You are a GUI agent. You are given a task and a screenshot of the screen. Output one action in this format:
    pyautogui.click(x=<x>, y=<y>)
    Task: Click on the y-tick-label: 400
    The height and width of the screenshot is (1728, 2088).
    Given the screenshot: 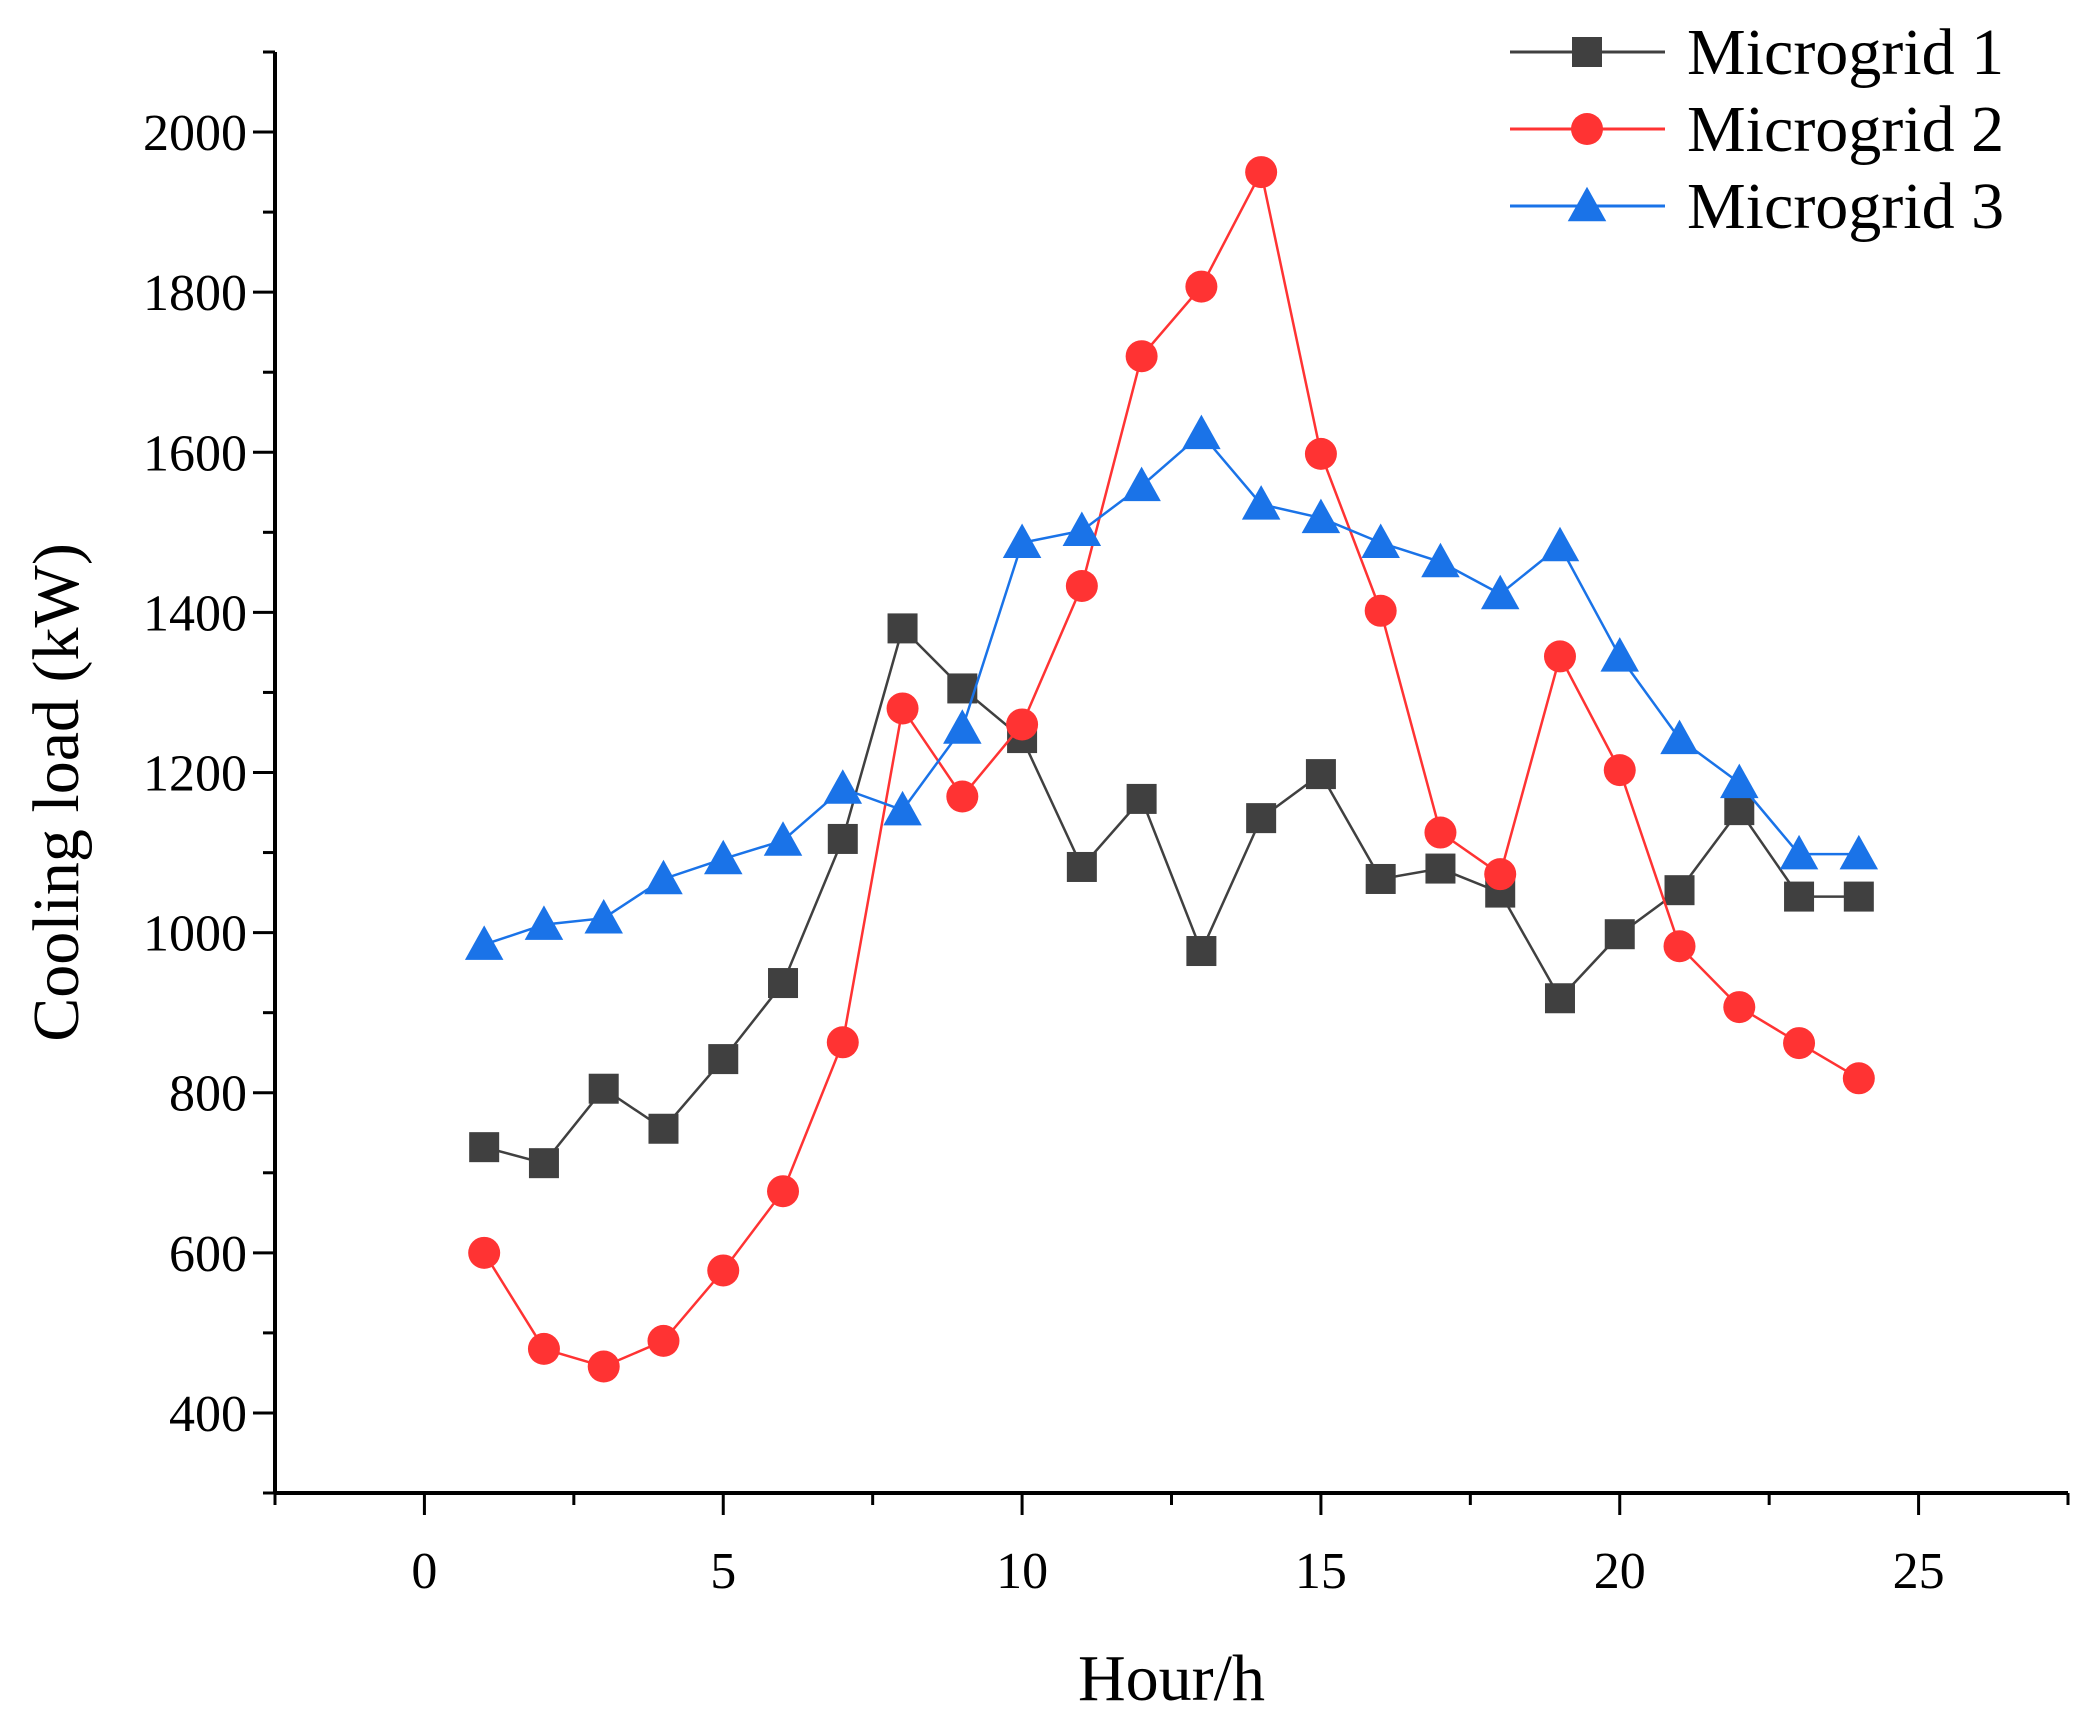 What is the action you would take?
    pyautogui.click(x=208, y=1414)
    